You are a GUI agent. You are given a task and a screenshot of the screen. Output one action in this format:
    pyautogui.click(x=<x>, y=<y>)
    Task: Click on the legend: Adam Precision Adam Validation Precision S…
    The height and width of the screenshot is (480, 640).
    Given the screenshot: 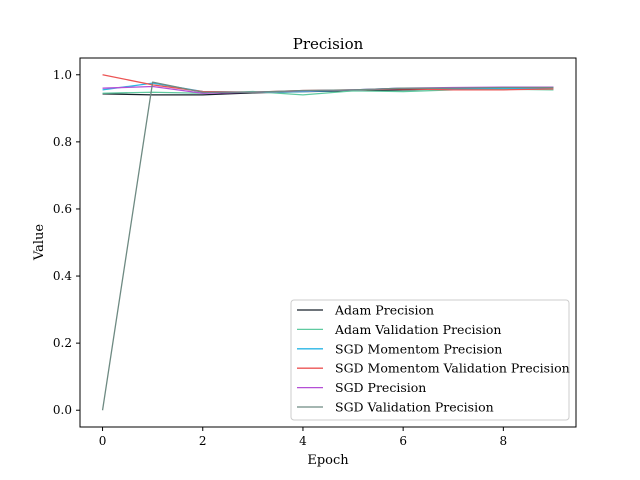 What is the action you would take?
    pyautogui.click(x=430, y=360)
    